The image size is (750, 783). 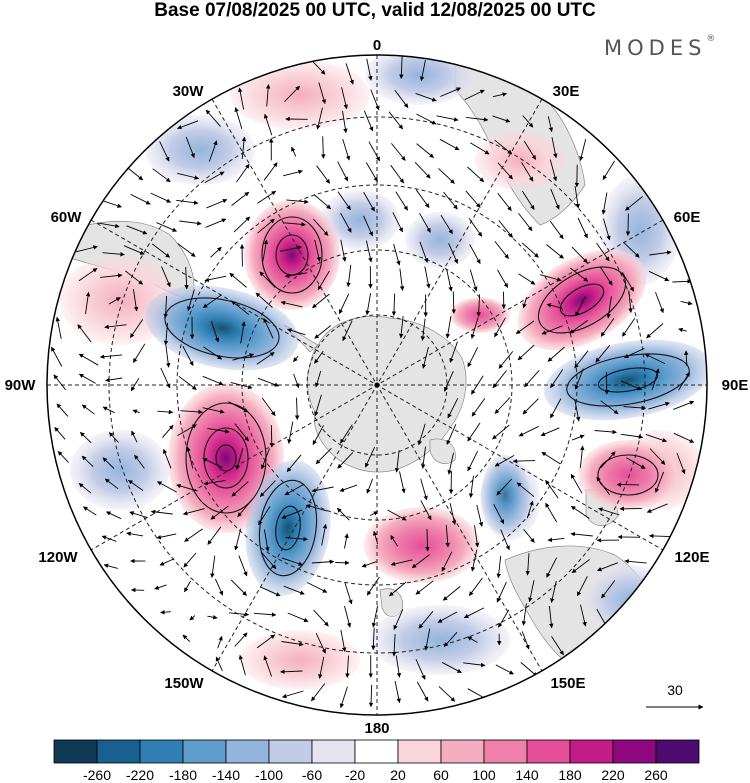 What do you see at coordinates (655, 48) in the screenshot?
I see `brand-text: MODES` at bounding box center [655, 48].